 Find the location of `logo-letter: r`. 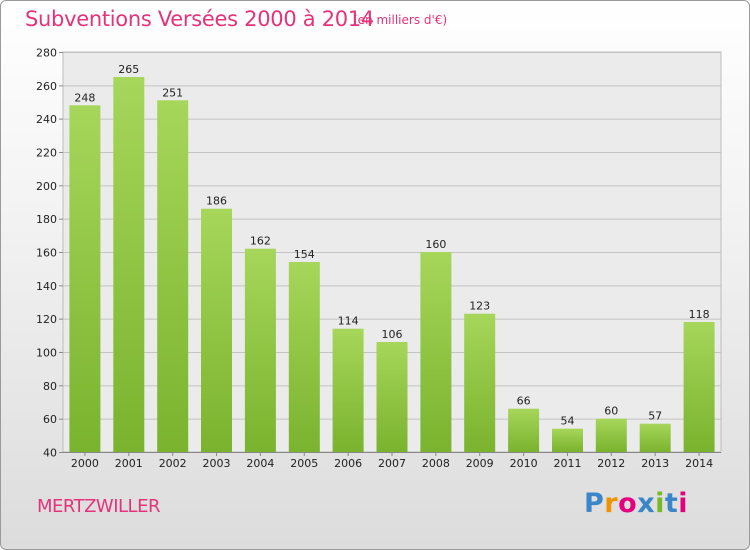

logo-letter: r is located at coordinates (611, 503).